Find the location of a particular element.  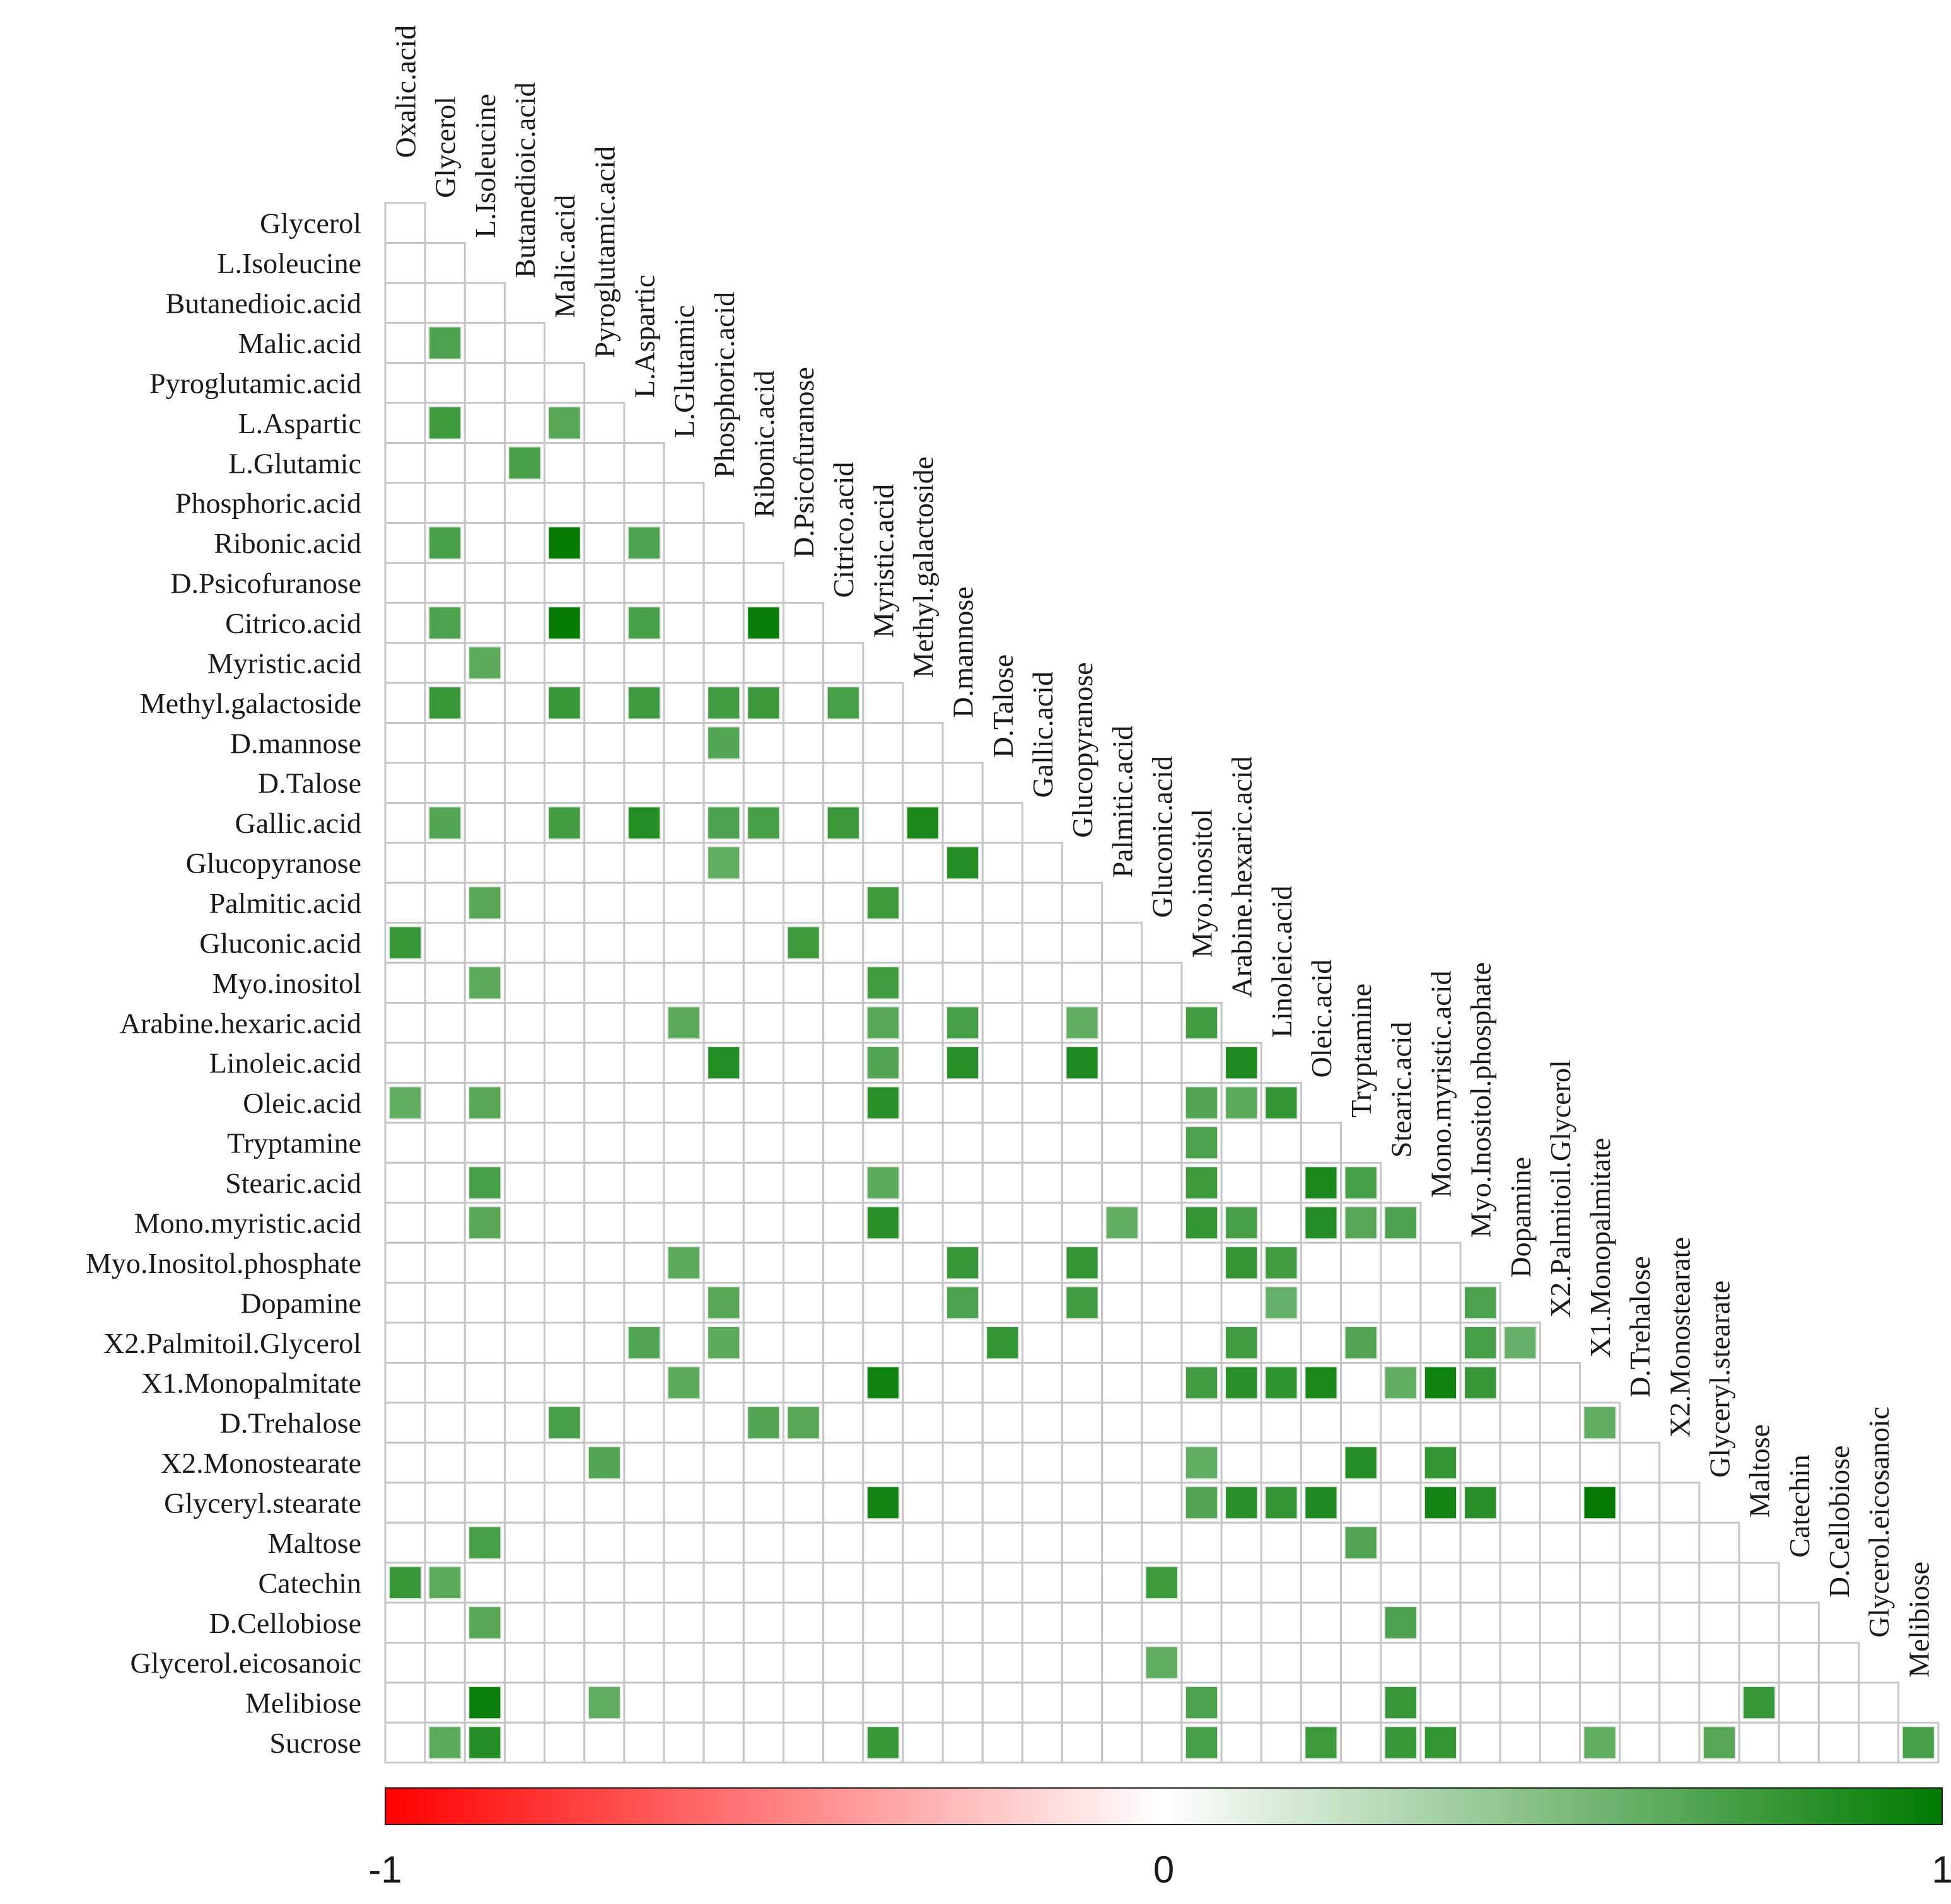

col-label-glyceryl-stearate: Glyceryl.stearate is located at coordinates (1720, 1379).